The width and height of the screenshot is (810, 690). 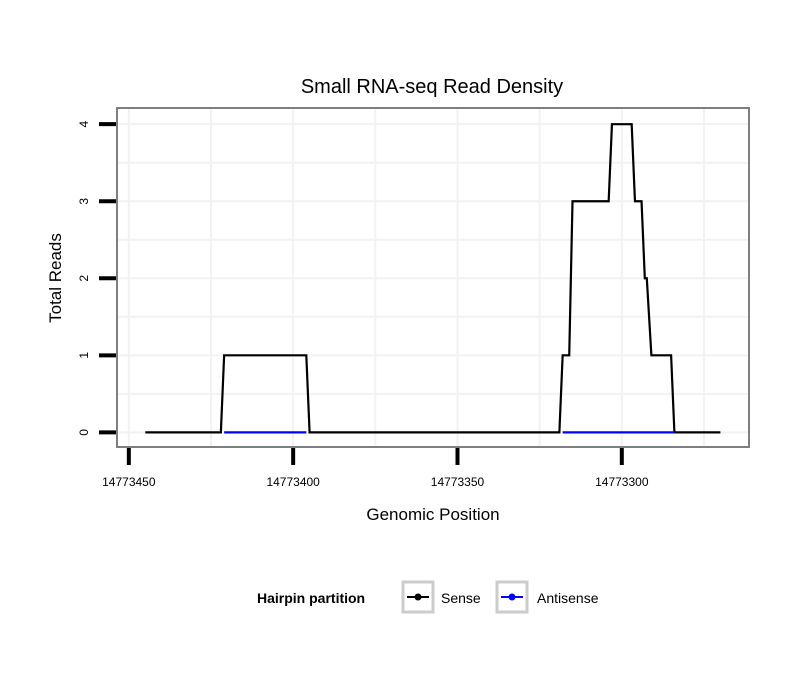 I want to click on legend-label-antisense: Antisense, so click(x=568, y=598).